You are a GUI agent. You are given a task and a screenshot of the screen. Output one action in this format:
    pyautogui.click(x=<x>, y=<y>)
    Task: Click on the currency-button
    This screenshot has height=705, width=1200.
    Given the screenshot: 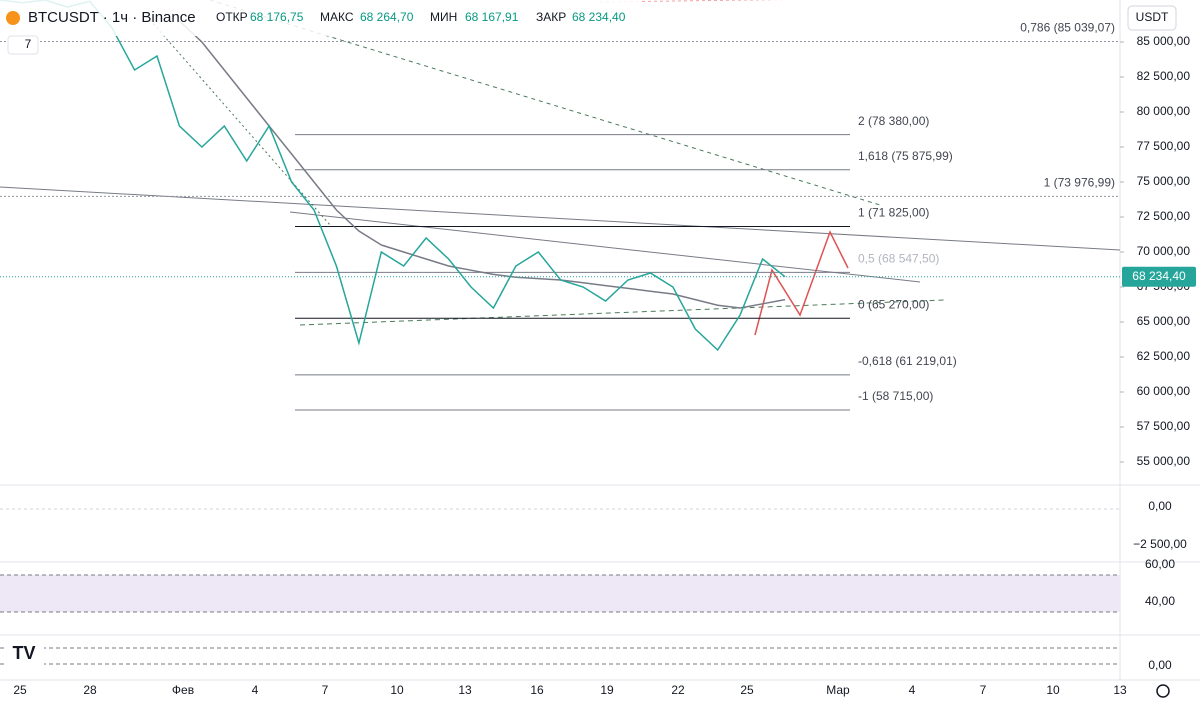 What is the action you would take?
    pyautogui.click(x=1152, y=18)
    